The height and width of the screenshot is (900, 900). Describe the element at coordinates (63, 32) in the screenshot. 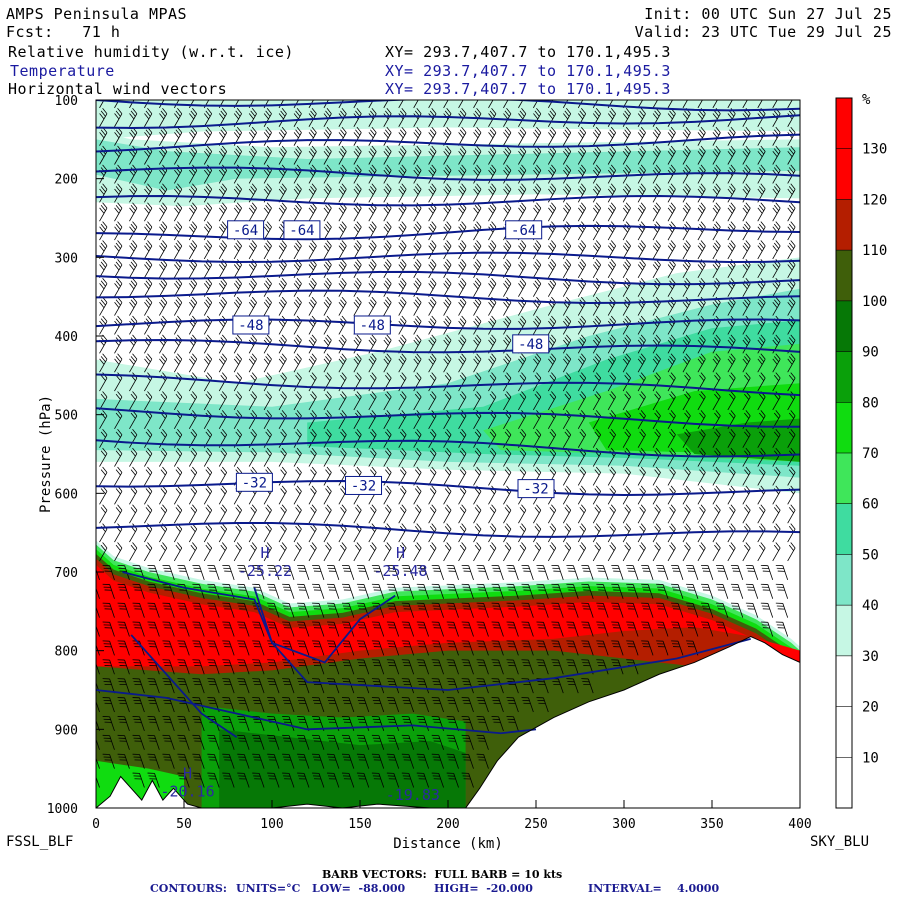

I see `forecast-hour: Fcst: 71 h` at that location.